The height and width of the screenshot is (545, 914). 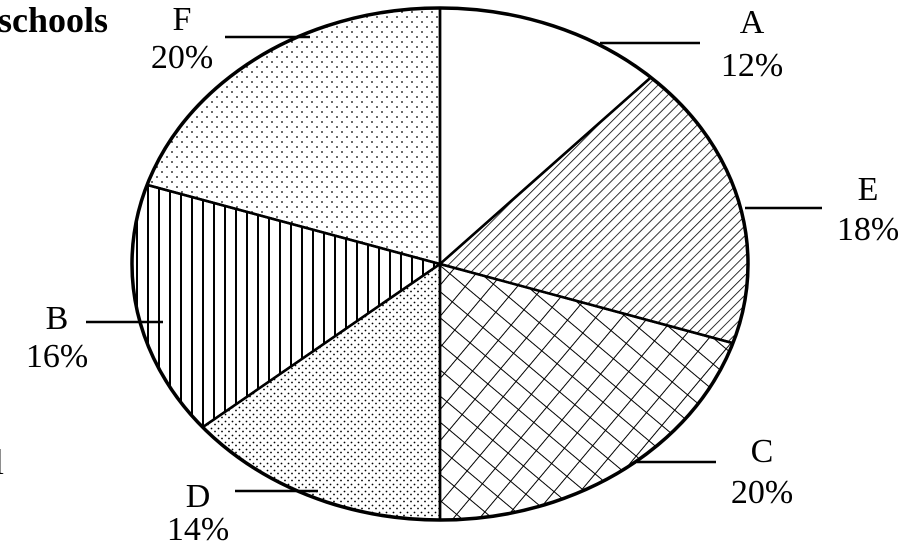 What do you see at coordinates (54, 20) in the screenshot?
I see `title-fragment: schools` at bounding box center [54, 20].